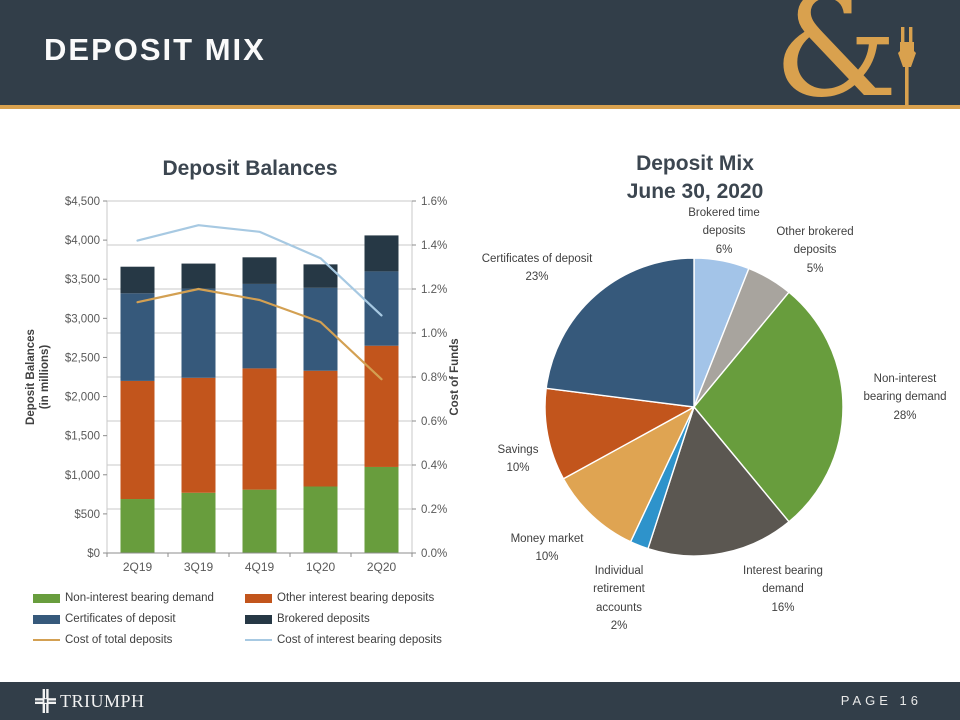 This screenshot has height=720, width=960. Describe the element at coordinates (93, 554) in the screenshot. I see `y-tick-label-left: $0` at that location.